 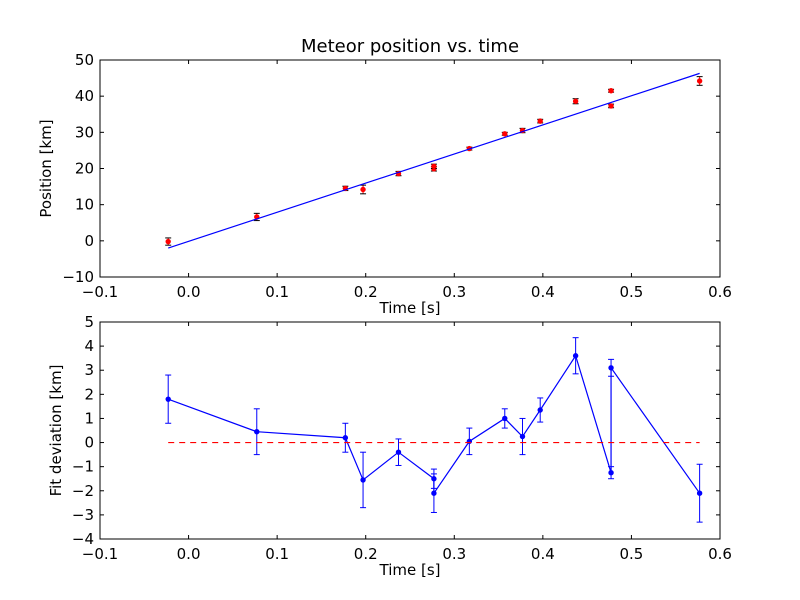 I want to click on y-tick-label: 10, so click(x=84, y=205).